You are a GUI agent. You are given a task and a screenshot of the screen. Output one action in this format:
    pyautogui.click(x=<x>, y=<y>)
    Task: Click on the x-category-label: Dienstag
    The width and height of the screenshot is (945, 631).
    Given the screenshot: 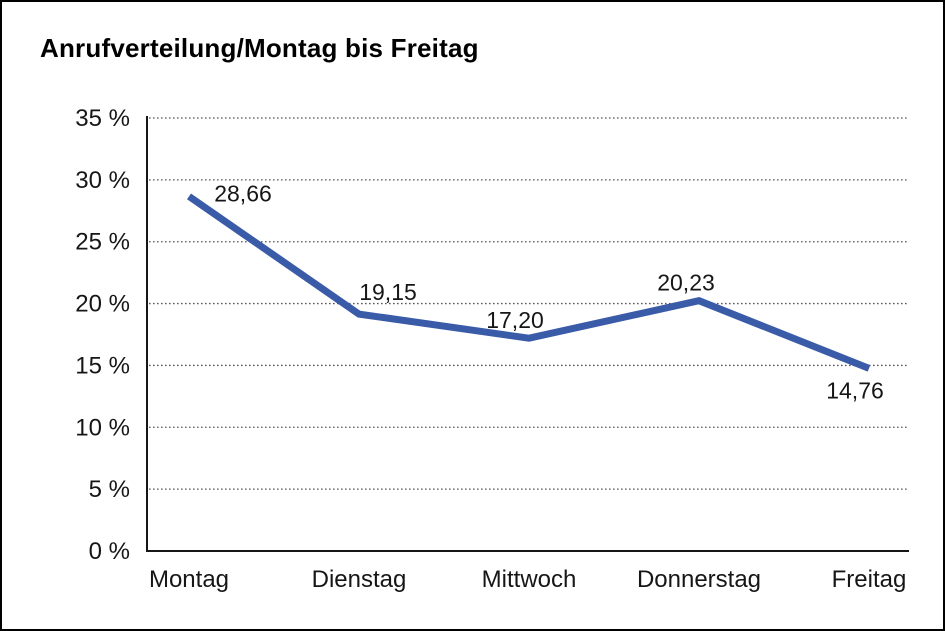 What is the action you would take?
    pyautogui.click(x=359, y=579)
    